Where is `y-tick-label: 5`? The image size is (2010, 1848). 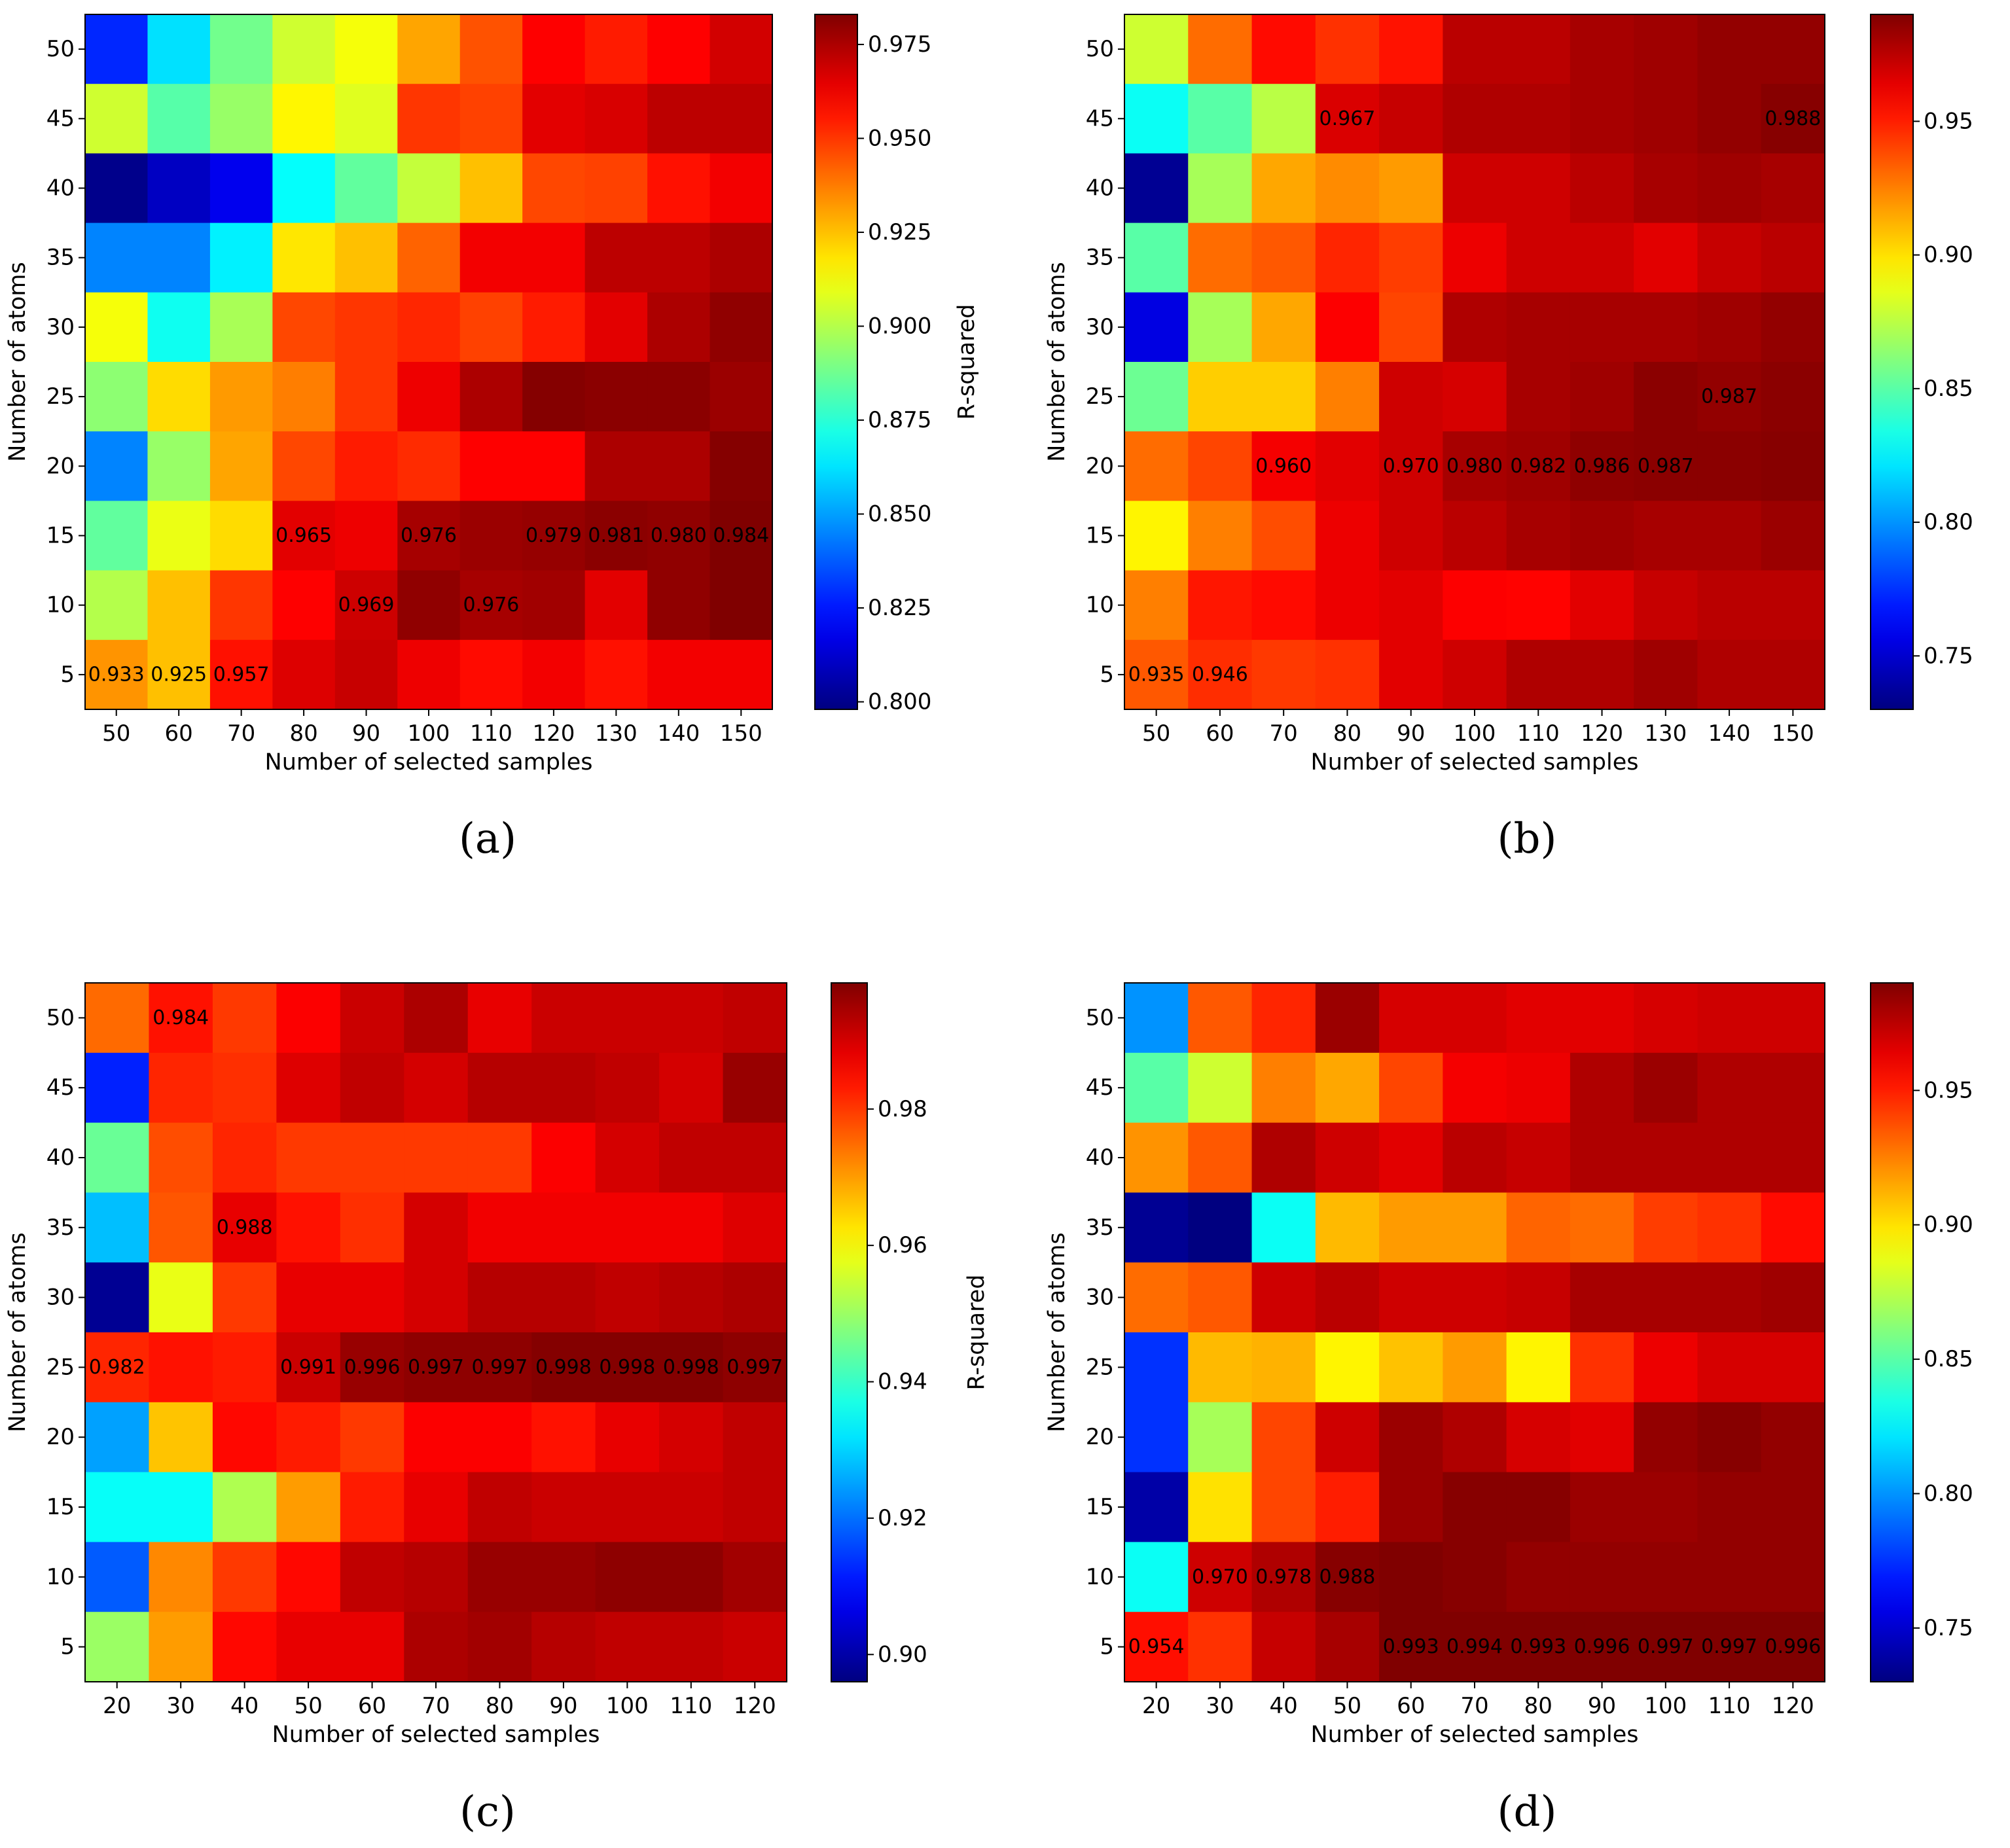 y-tick-label: 5 is located at coordinates (1107, 1647).